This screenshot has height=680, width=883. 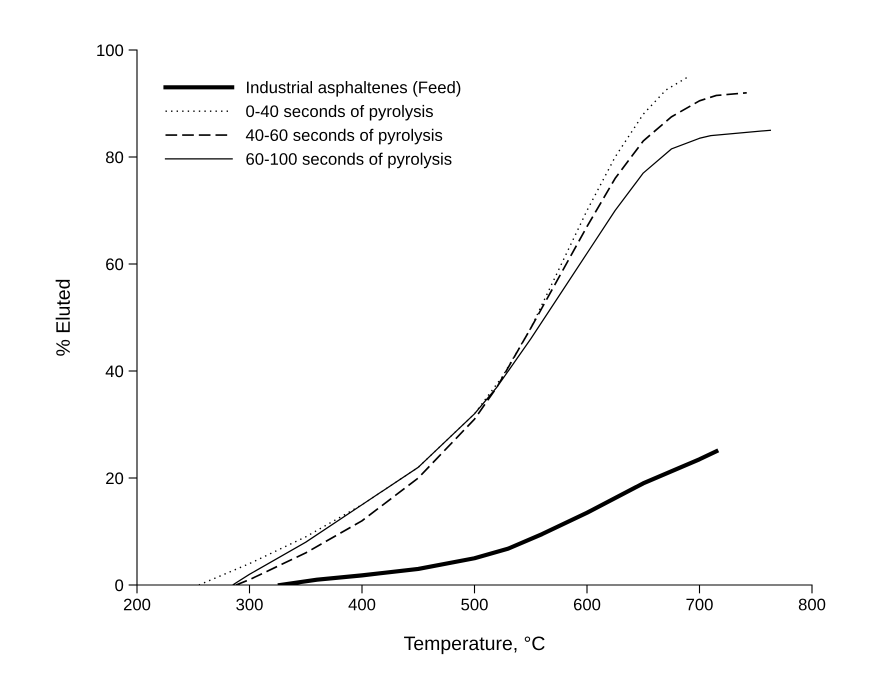 What do you see at coordinates (349, 160) in the screenshot?
I see `legend-label: 60-100 seconds of pyrolysis` at bounding box center [349, 160].